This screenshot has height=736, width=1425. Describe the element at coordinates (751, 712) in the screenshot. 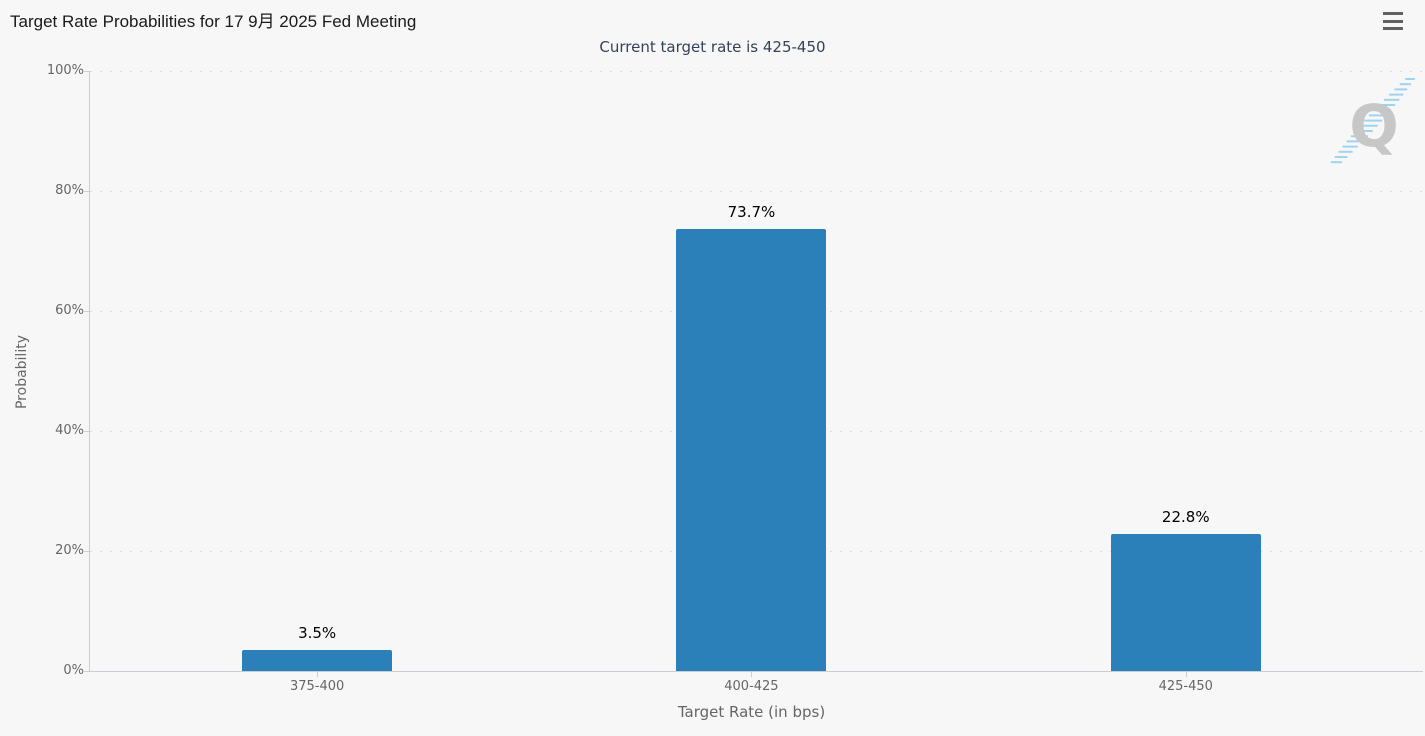

I see `x-axis-title: Target Rate (in bps)` at that location.